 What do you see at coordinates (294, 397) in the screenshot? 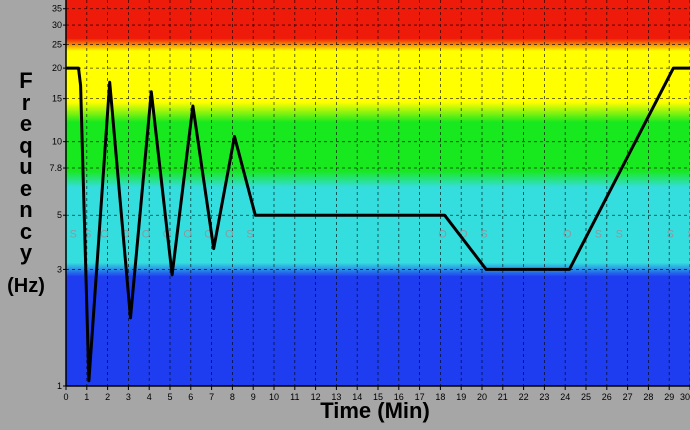
I see `x-tick-label: 11` at bounding box center [294, 397].